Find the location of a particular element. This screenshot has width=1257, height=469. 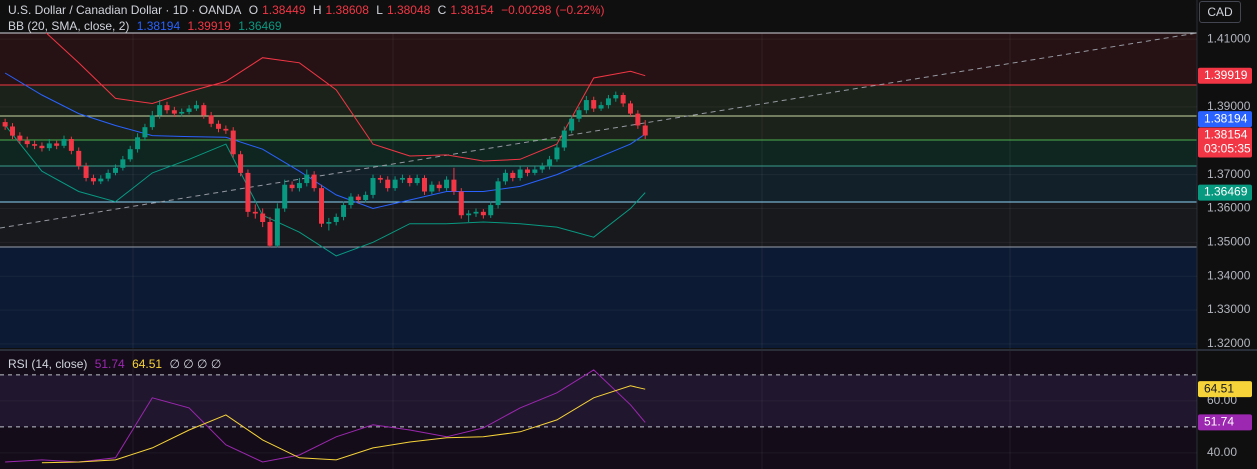

indicator-value: 1.36469 is located at coordinates (260, 26).